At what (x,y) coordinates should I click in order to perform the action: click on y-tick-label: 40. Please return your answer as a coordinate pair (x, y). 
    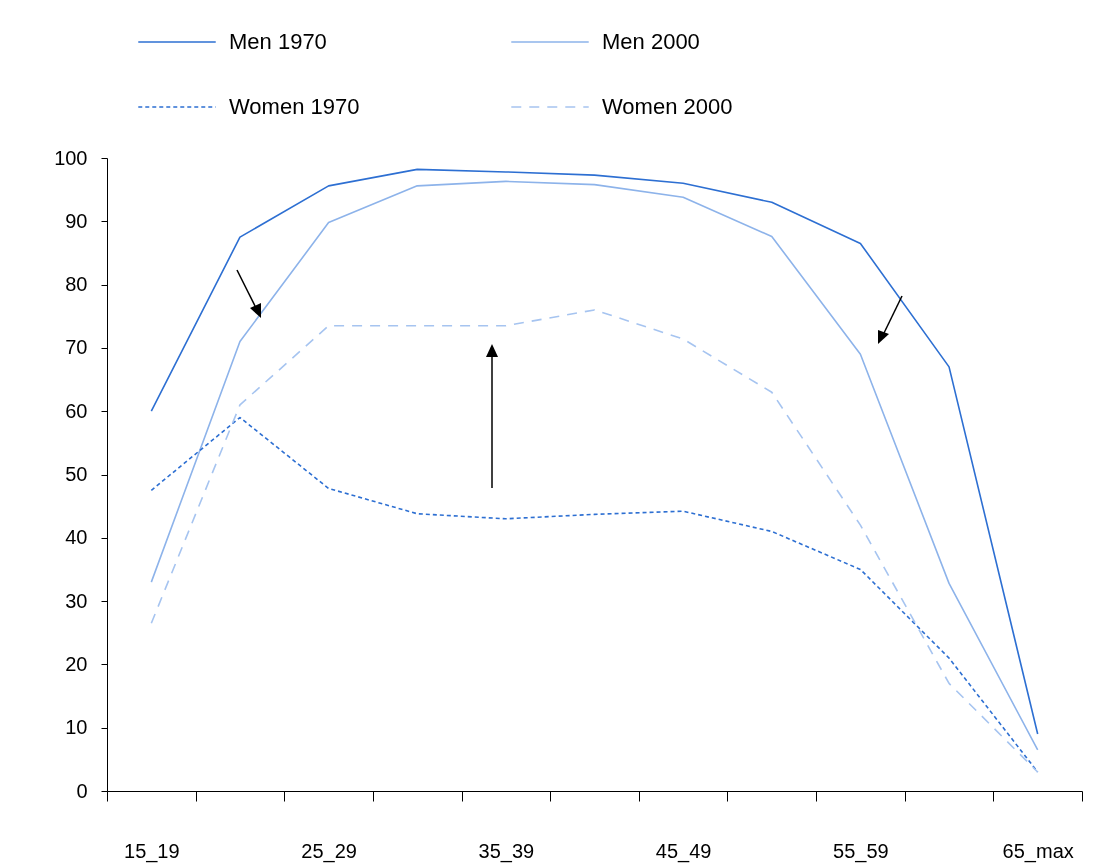
    Looking at the image, I should click on (76, 537).